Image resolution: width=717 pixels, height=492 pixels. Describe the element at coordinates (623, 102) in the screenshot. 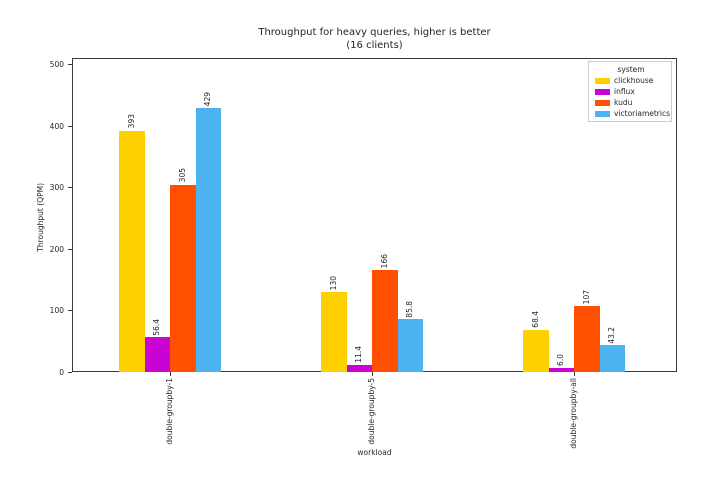

I see `legend-entry-label: kudu` at that location.